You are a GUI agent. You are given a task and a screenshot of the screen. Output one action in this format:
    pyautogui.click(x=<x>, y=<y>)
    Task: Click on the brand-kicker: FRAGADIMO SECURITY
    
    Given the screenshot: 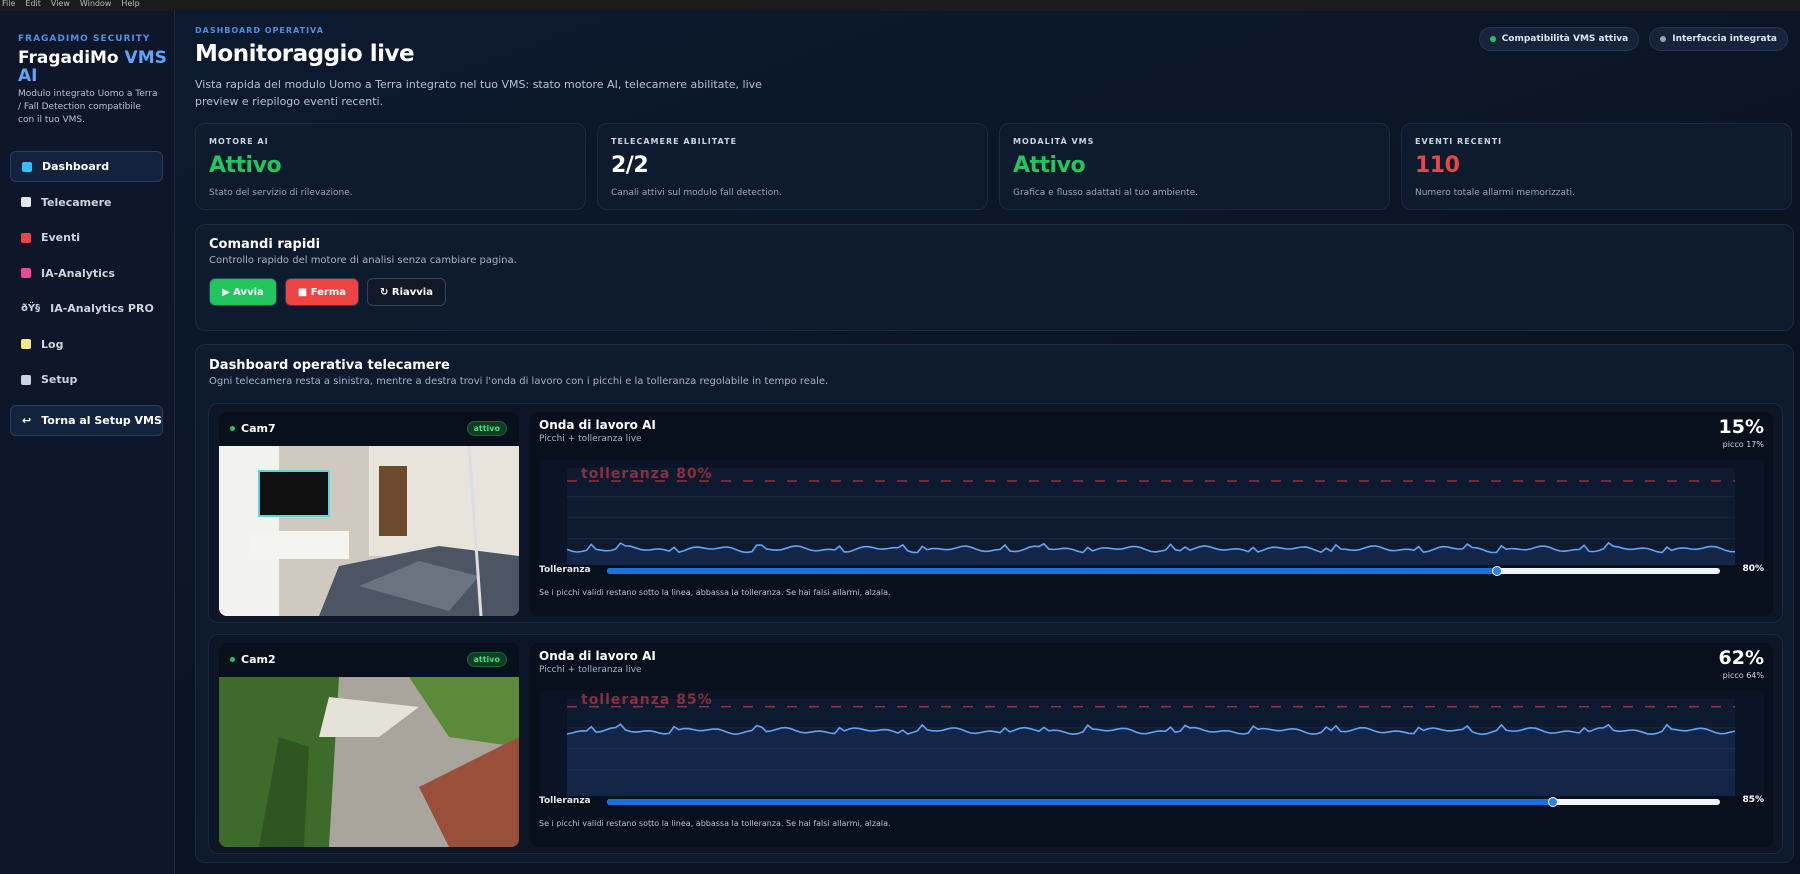 What is the action you would take?
    pyautogui.click(x=84, y=39)
    